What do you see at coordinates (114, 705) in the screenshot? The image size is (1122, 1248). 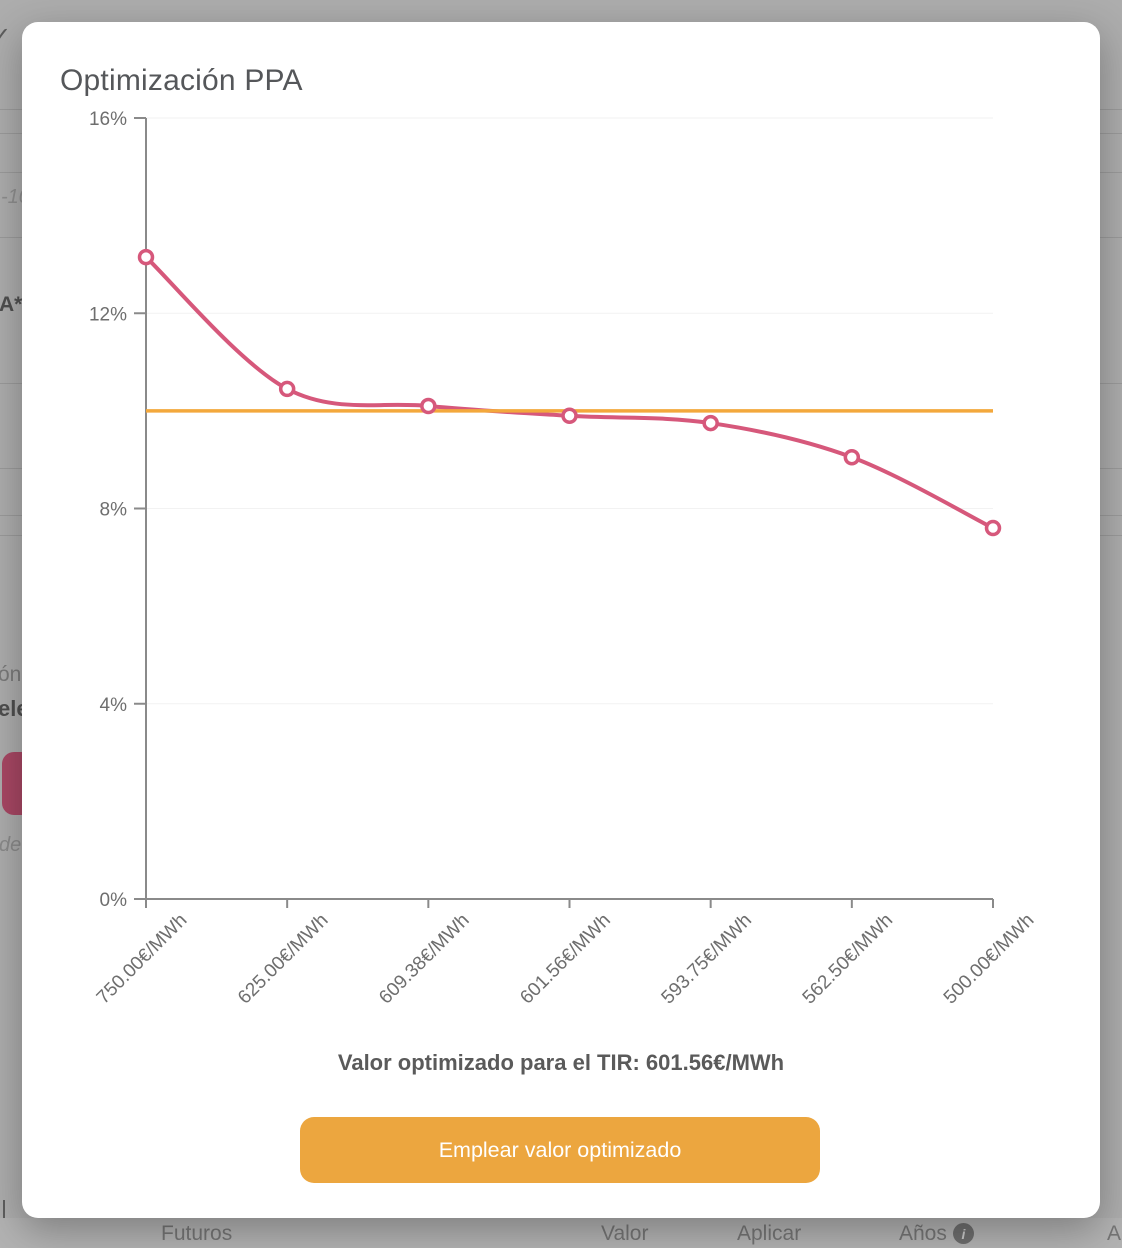 I see `y-tick-label: 4%` at bounding box center [114, 705].